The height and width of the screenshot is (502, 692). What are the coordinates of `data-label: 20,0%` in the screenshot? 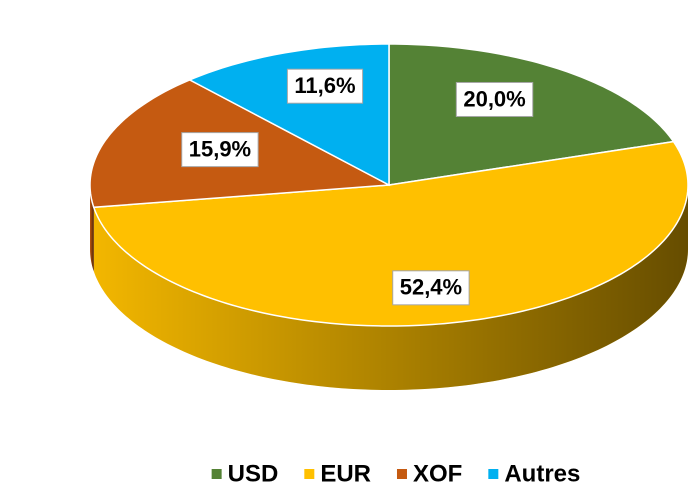 It's located at (494, 99).